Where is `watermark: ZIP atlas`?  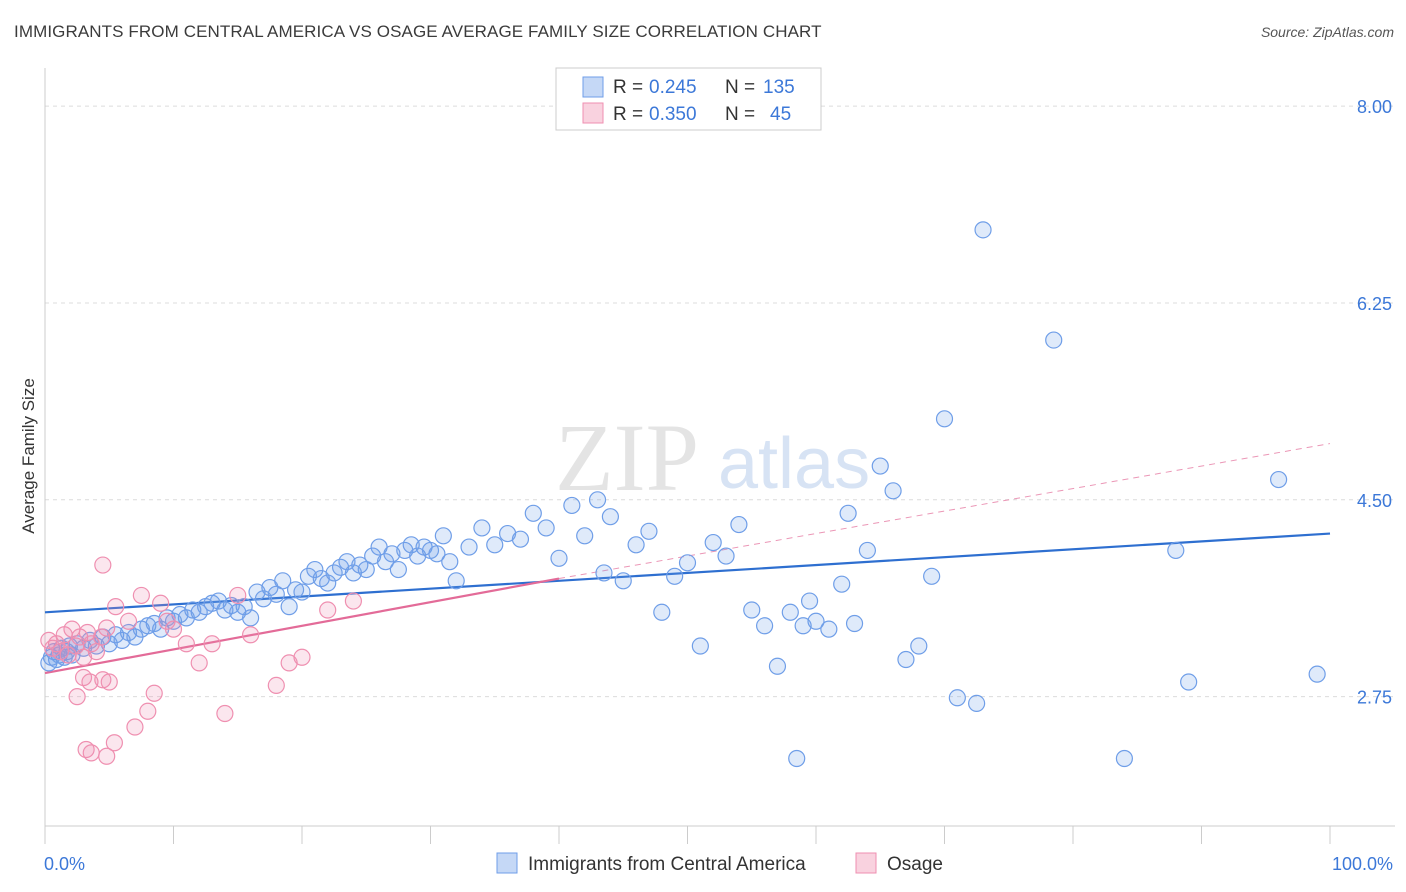
watermark: ZIP atlas is located at coordinates (712, 457).